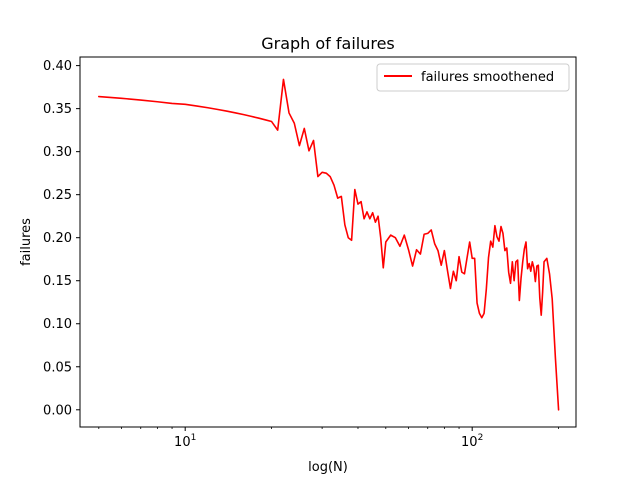 The image size is (640, 480). What do you see at coordinates (57, 152) in the screenshot?
I see `y-tick-label: 0.30` at bounding box center [57, 152].